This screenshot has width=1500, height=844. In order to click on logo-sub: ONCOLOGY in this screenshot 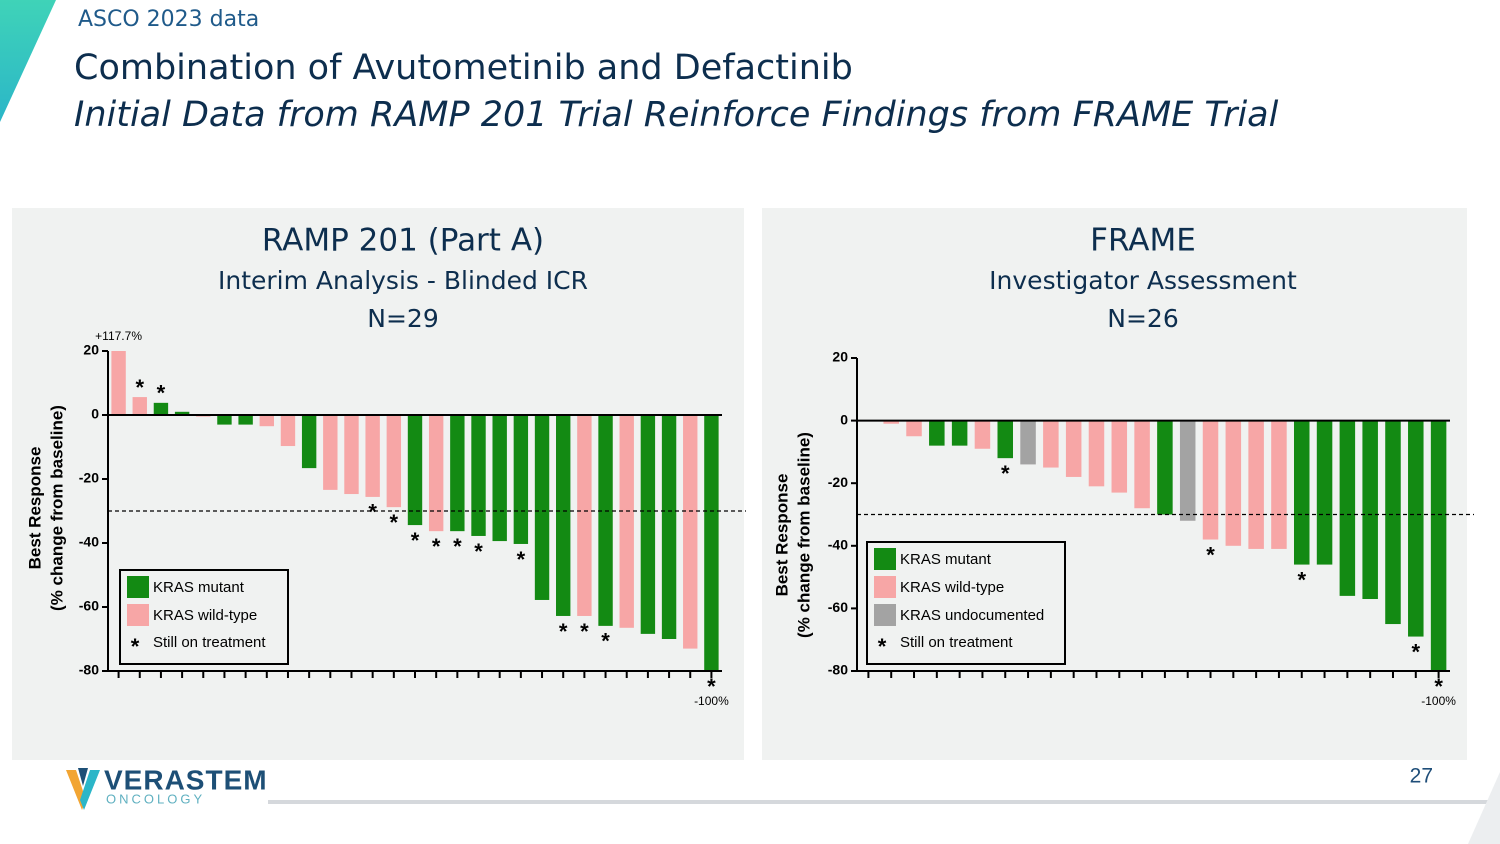, I will do `click(155, 798)`.